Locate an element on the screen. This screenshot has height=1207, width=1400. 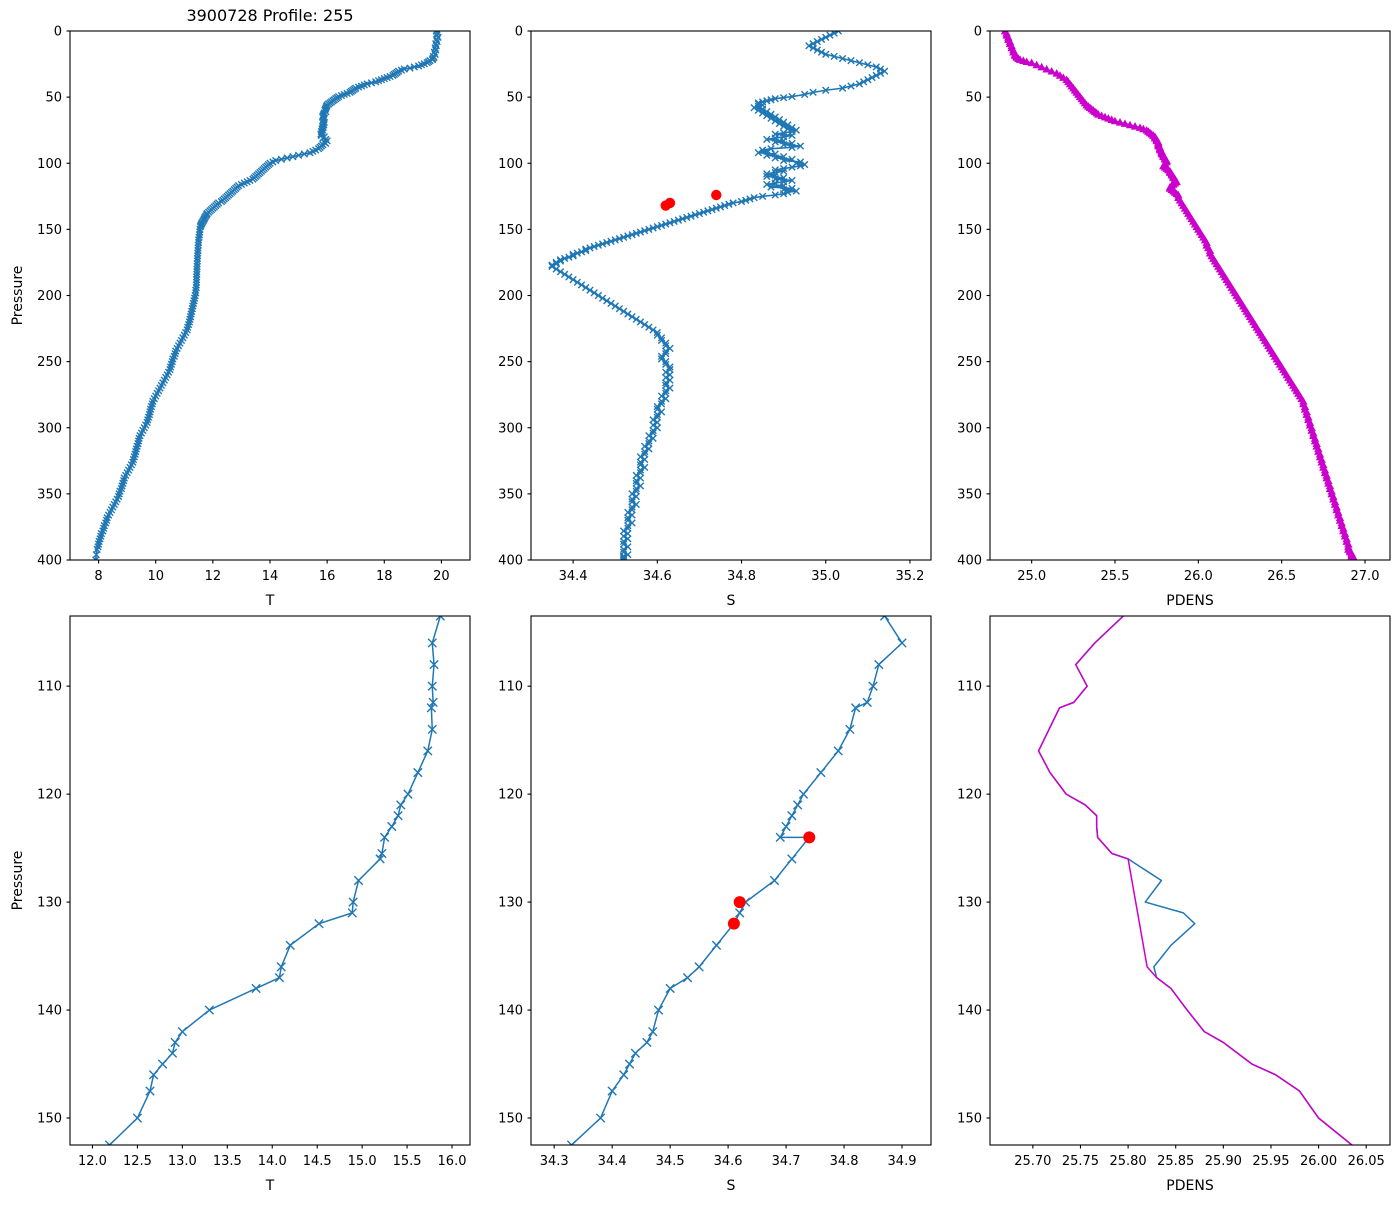
x-tick-label: 25.80 is located at coordinates (1127, 1161).